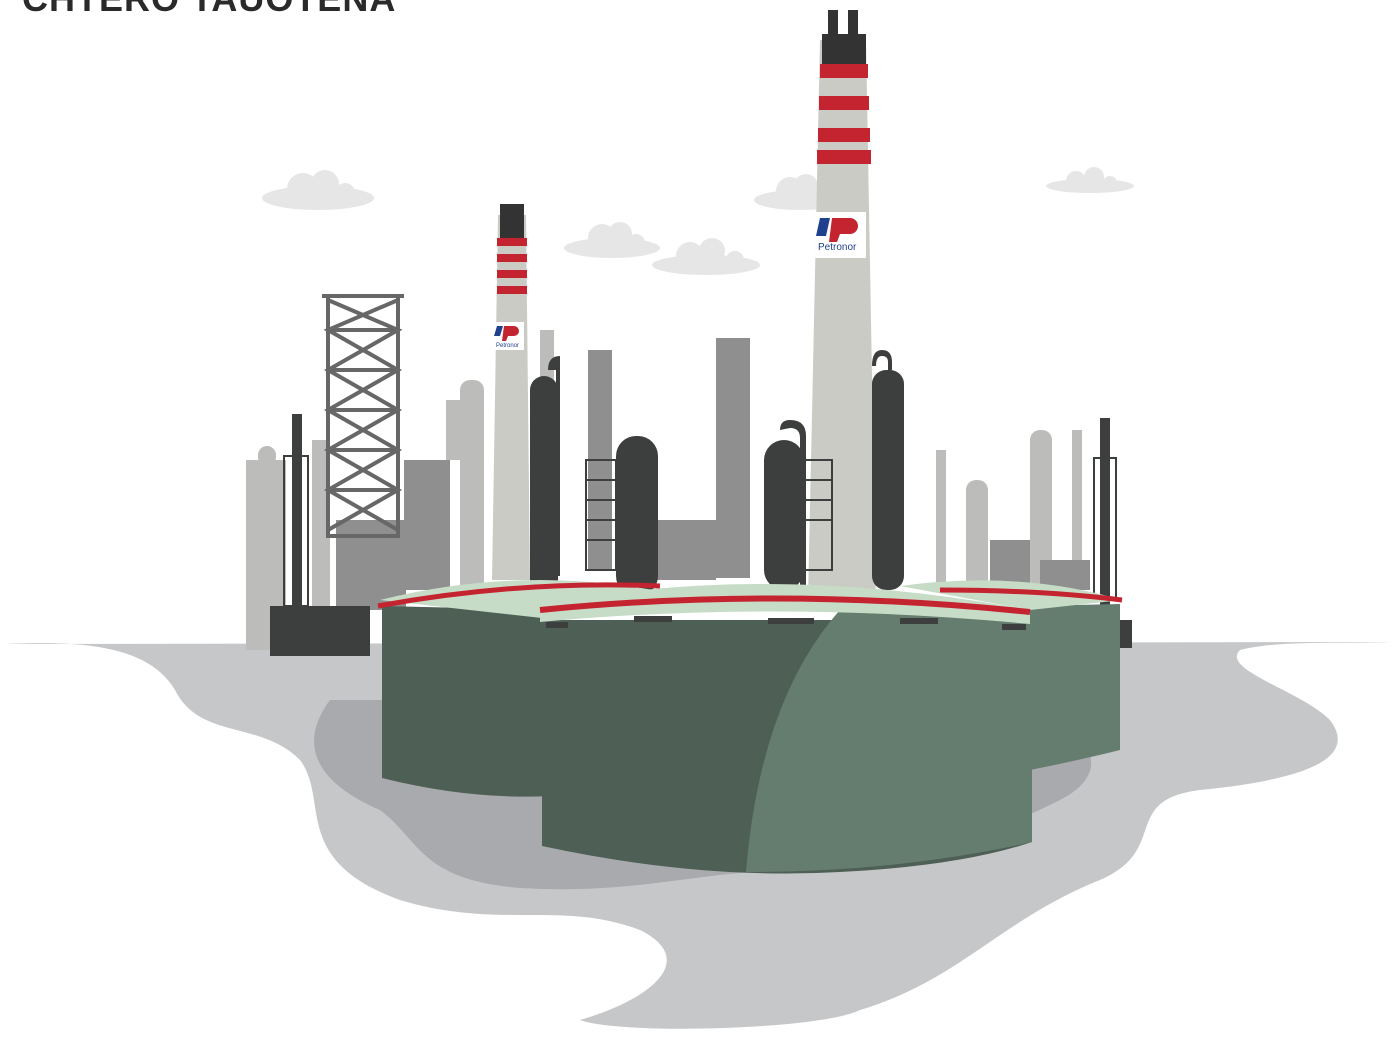  What do you see at coordinates (700, 531) in the screenshot?
I see `scaffolding` at bounding box center [700, 531].